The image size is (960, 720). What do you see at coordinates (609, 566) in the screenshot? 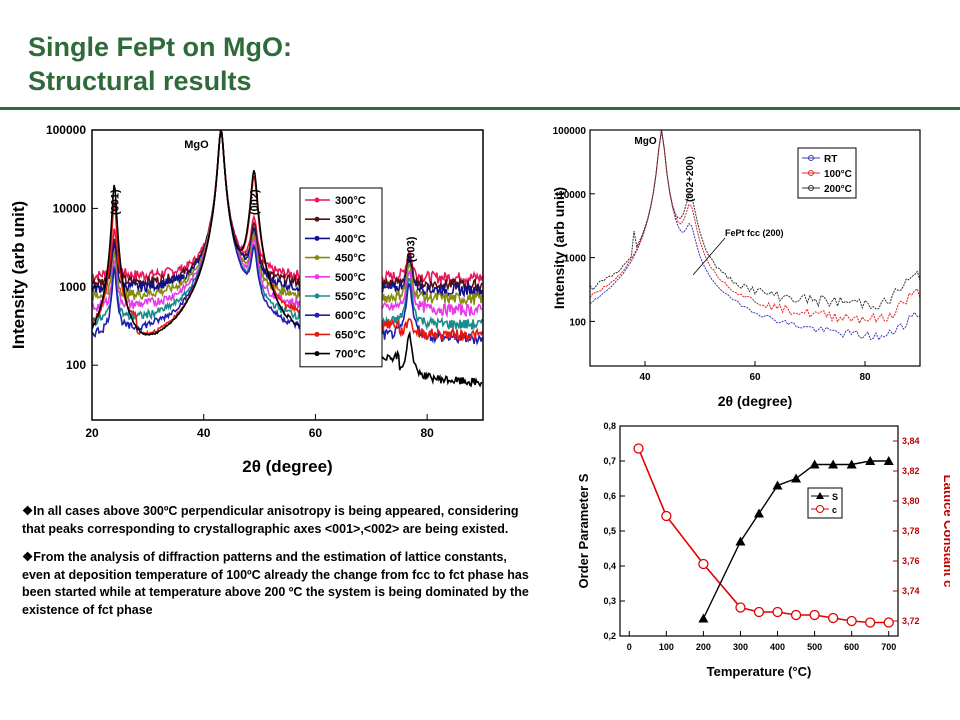
I see `y-tick-label: 0,4` at bounding box center [609, 566].